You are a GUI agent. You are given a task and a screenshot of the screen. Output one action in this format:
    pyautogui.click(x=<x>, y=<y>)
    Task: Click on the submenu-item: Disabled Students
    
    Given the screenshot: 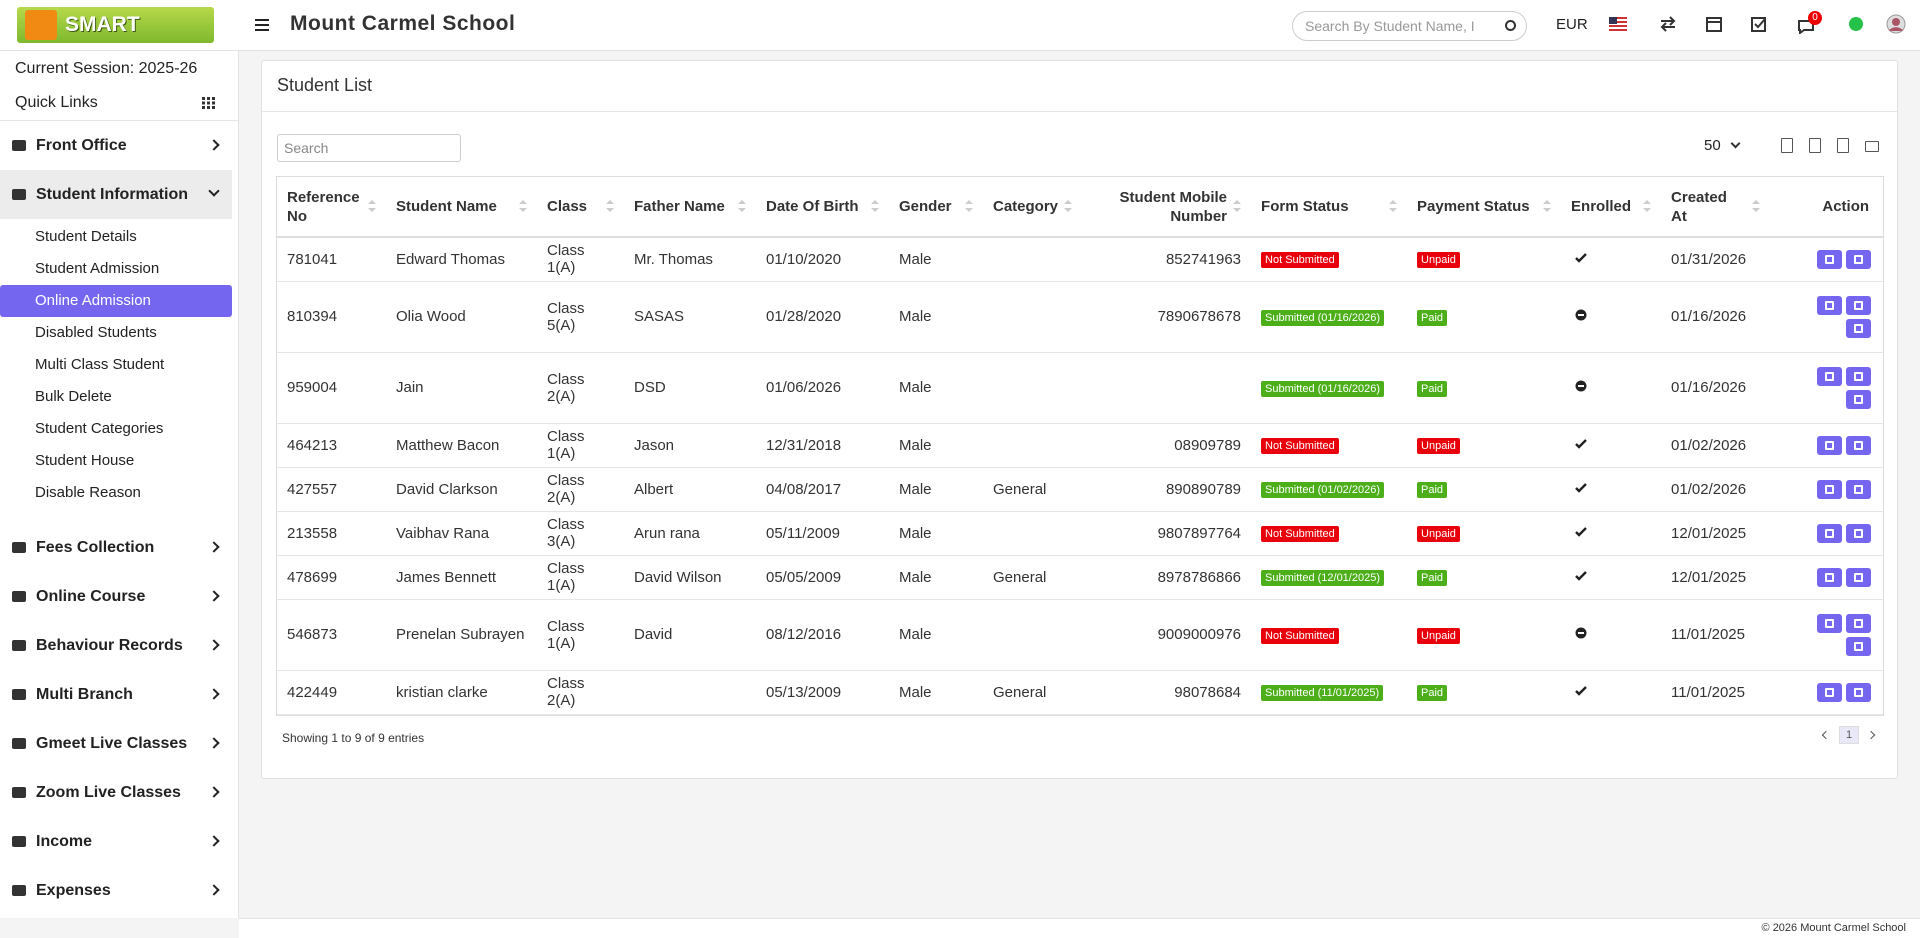 What is the action you would take?
    pyautogui.click(x=96, y=332)
    